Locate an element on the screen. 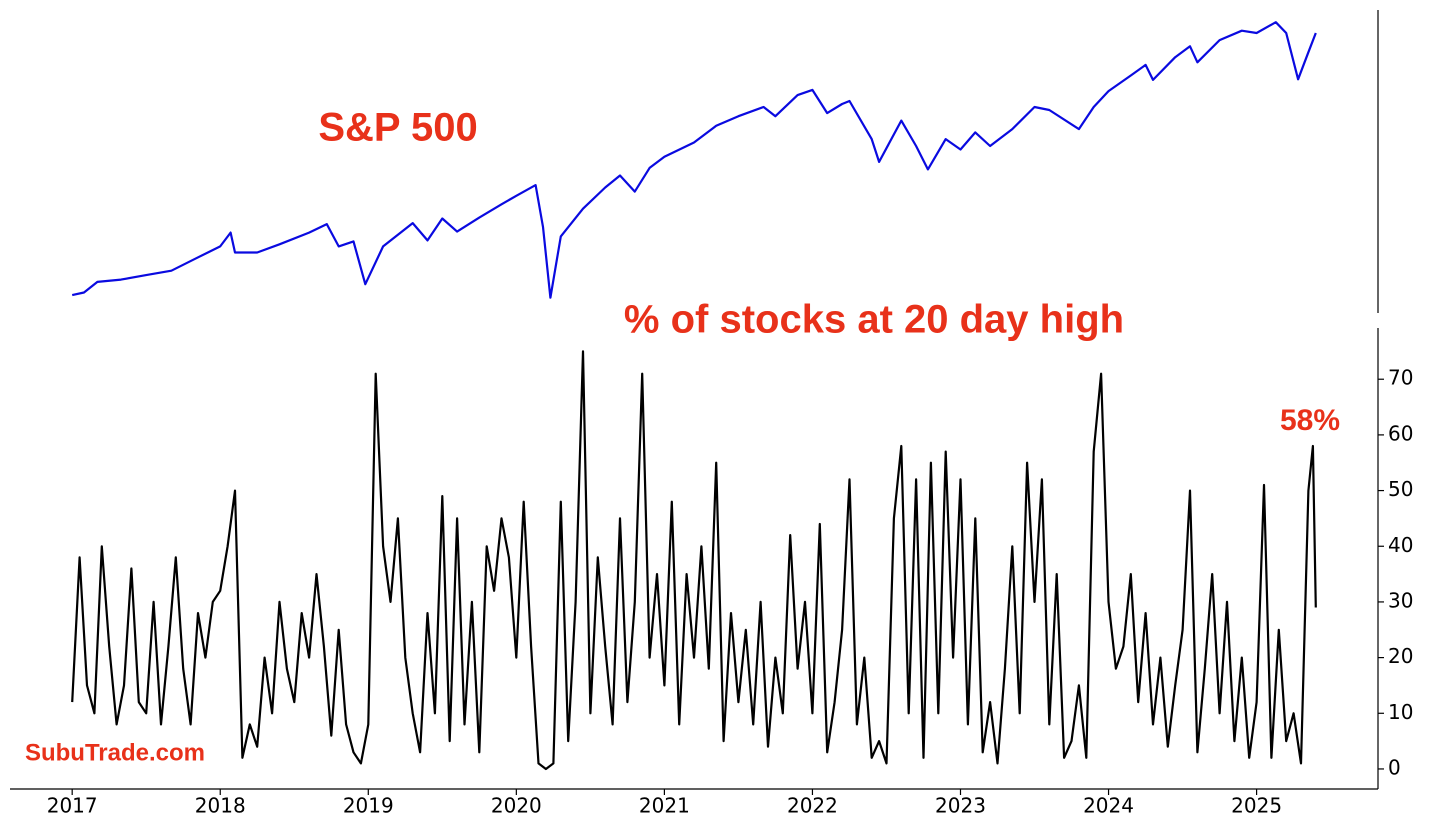  top-title: S&P 500 is located at coordinates (397, 128).